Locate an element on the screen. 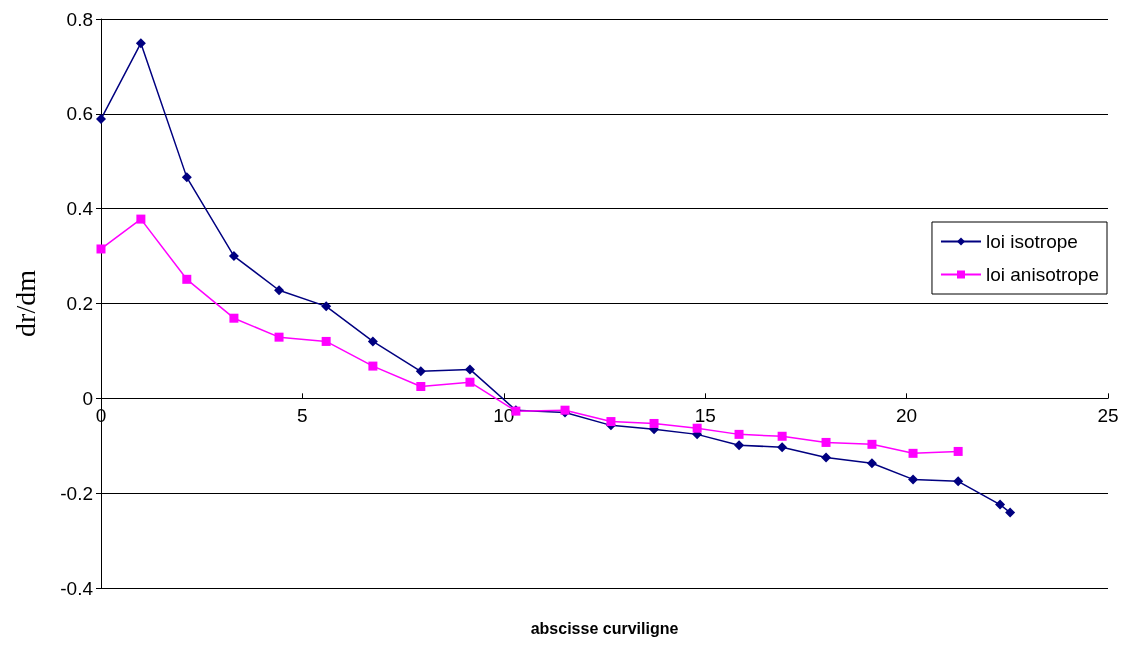  x-tick-label: 5 is located at coordinates (302, 416).